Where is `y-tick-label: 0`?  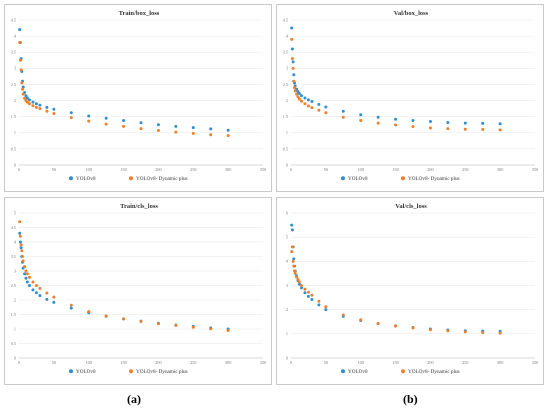
y-tick-label: 0 is located at coordinates (15, 164).